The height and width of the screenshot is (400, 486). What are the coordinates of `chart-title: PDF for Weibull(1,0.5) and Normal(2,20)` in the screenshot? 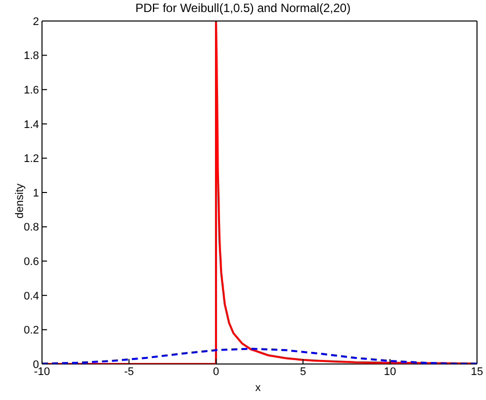 It's located at (243, 8).